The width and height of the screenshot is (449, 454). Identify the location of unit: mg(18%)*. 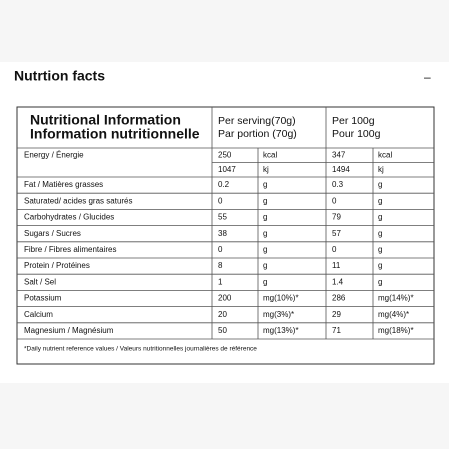
(396, 330).